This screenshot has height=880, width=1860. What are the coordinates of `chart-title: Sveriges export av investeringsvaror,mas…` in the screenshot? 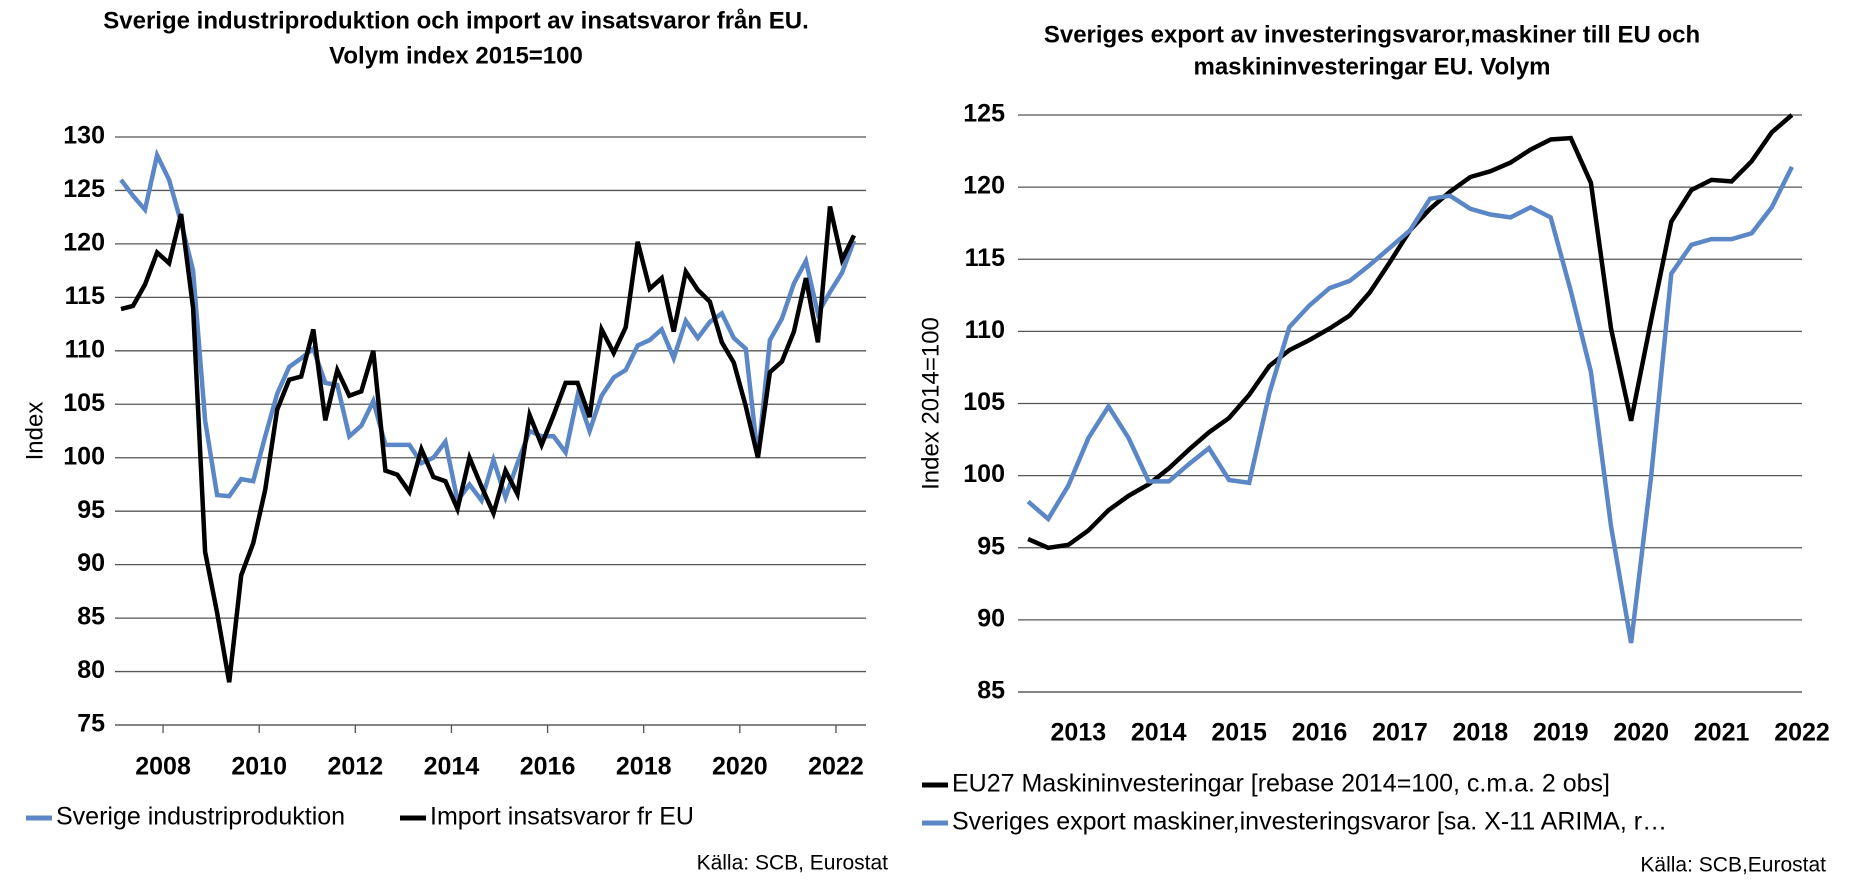 It's located at (1372, 34).